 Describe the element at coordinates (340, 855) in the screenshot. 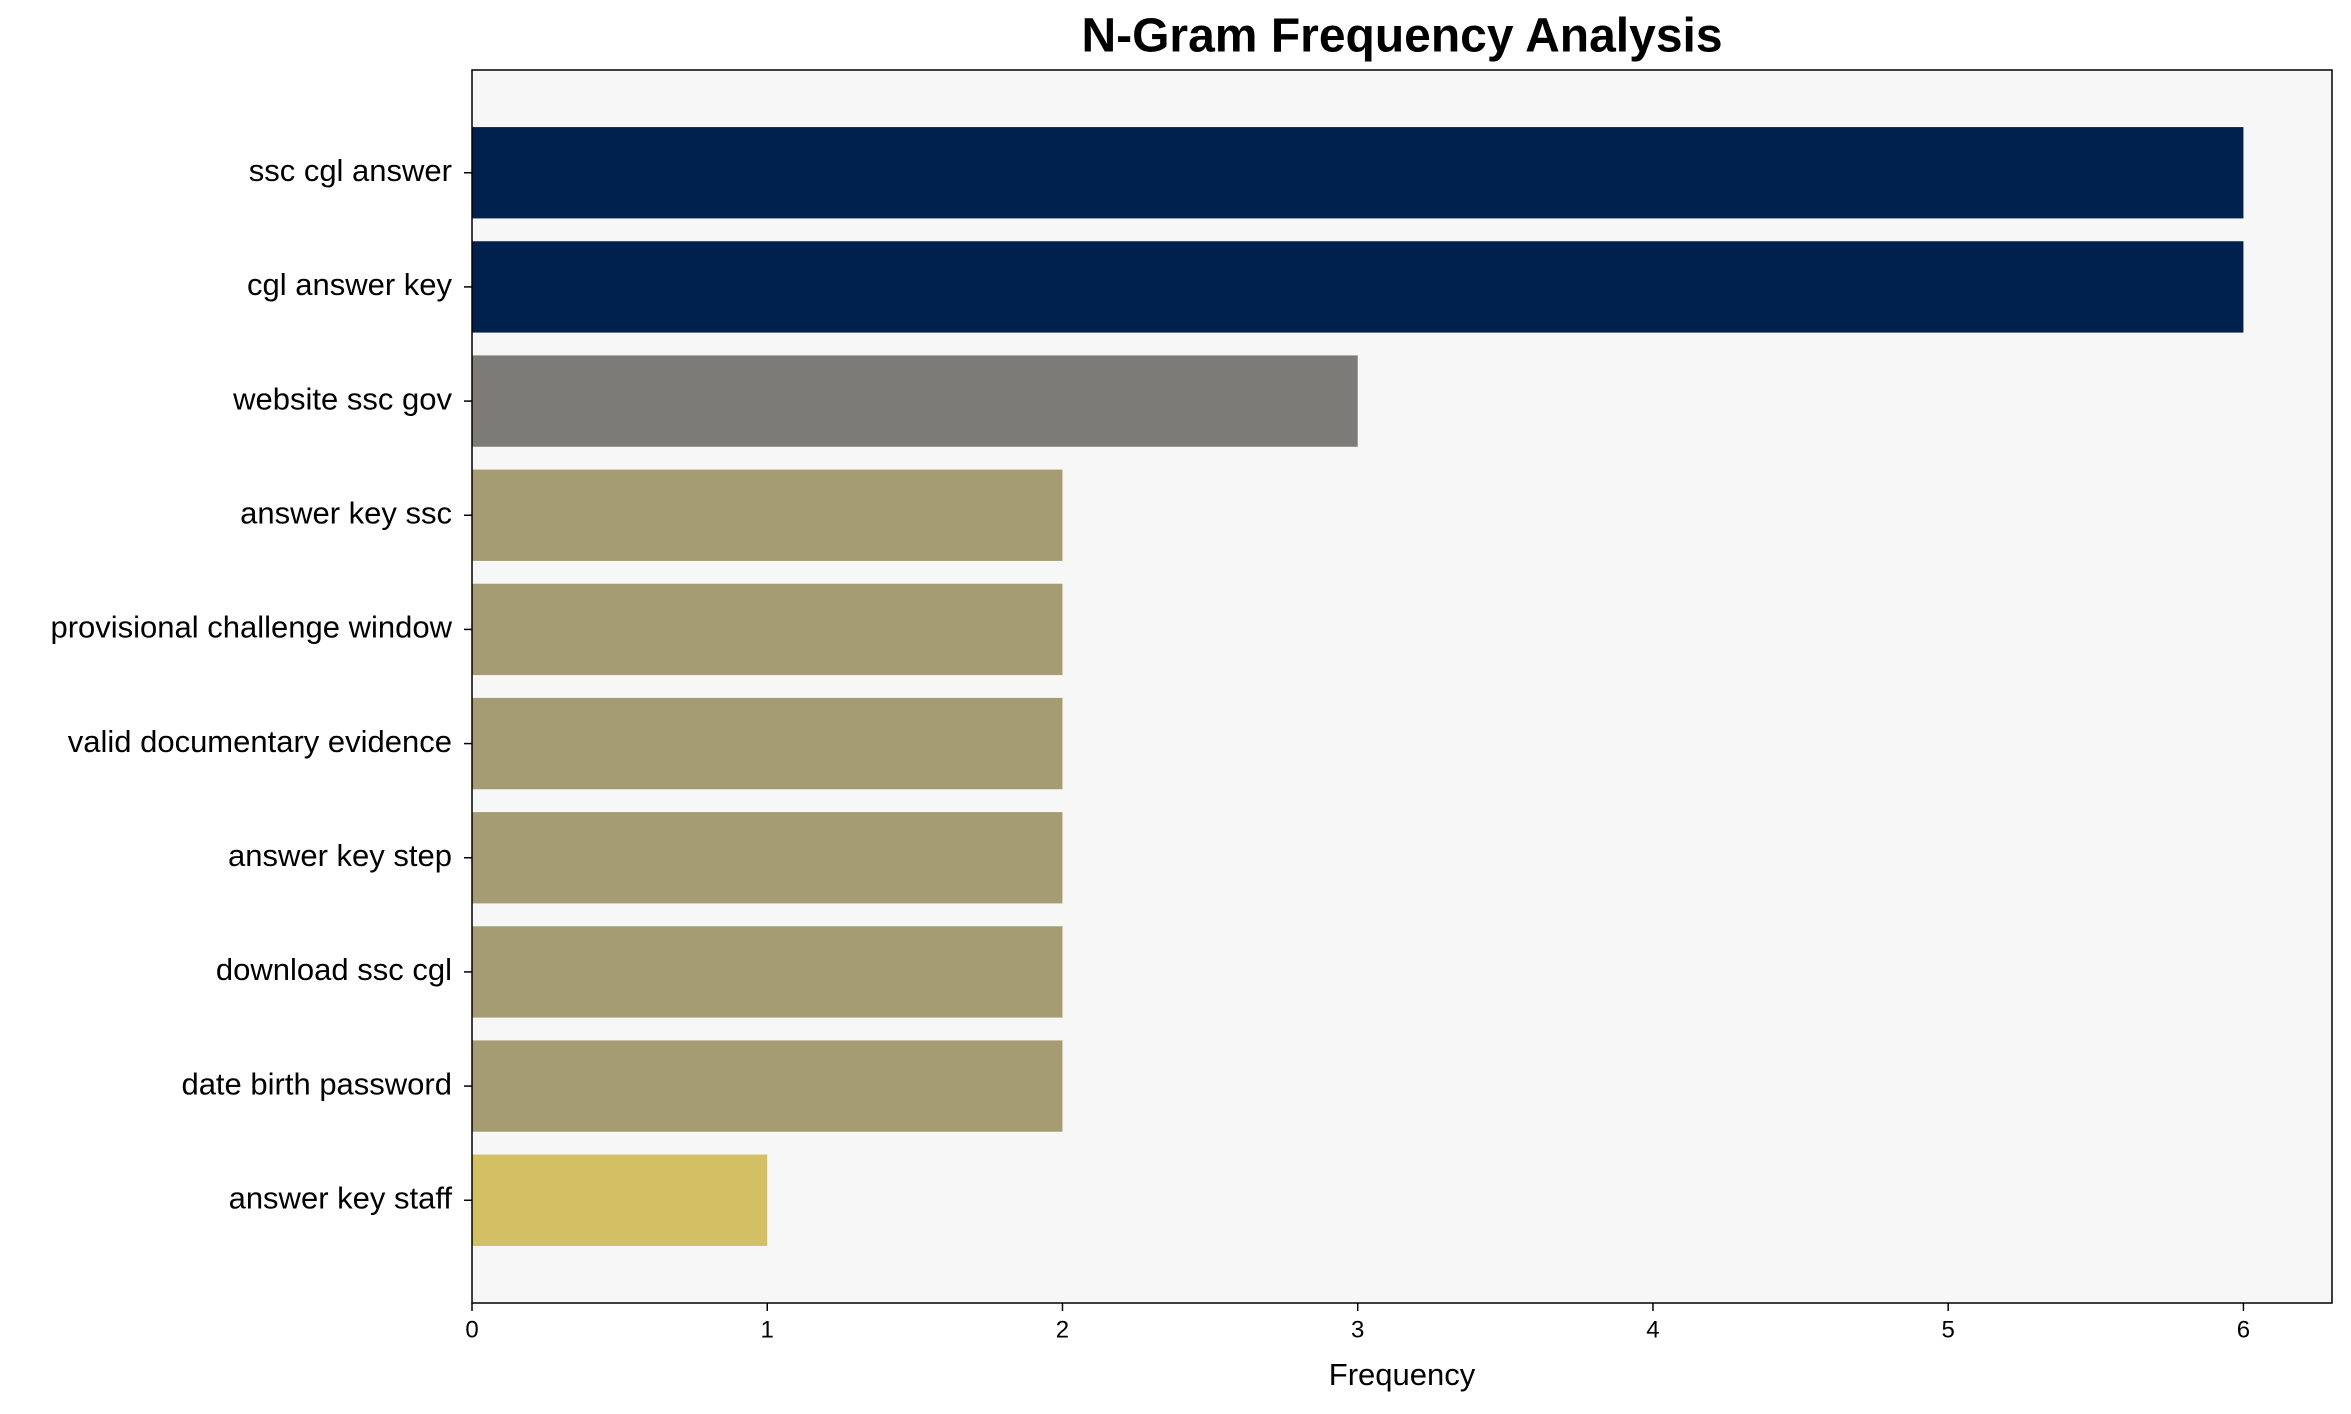

I see `y-tick-label: answer key step` at that location.